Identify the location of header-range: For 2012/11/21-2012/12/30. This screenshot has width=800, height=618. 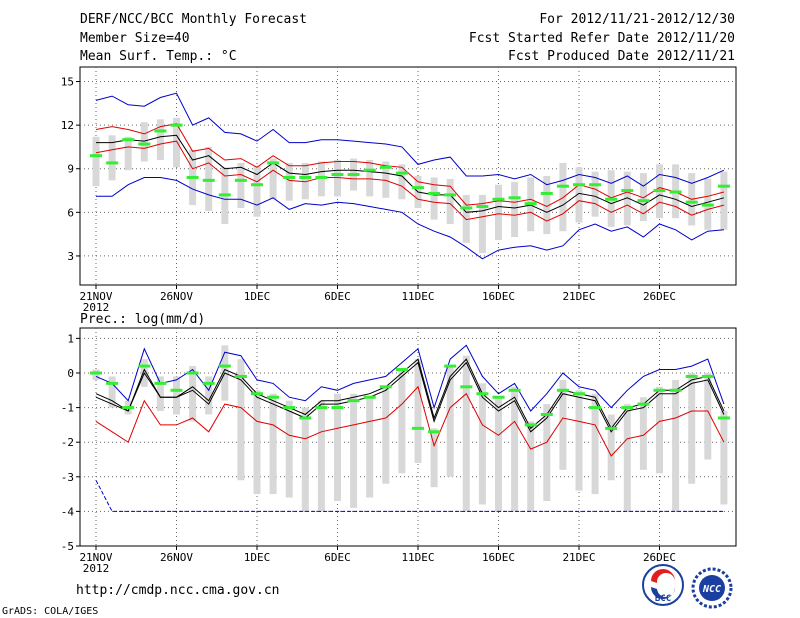
(637, 19).